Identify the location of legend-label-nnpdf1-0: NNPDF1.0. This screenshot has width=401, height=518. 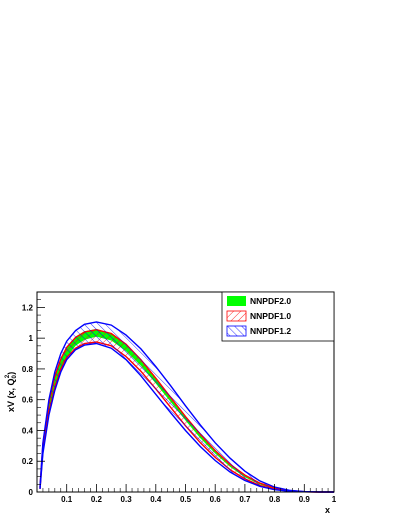
(270, 316).